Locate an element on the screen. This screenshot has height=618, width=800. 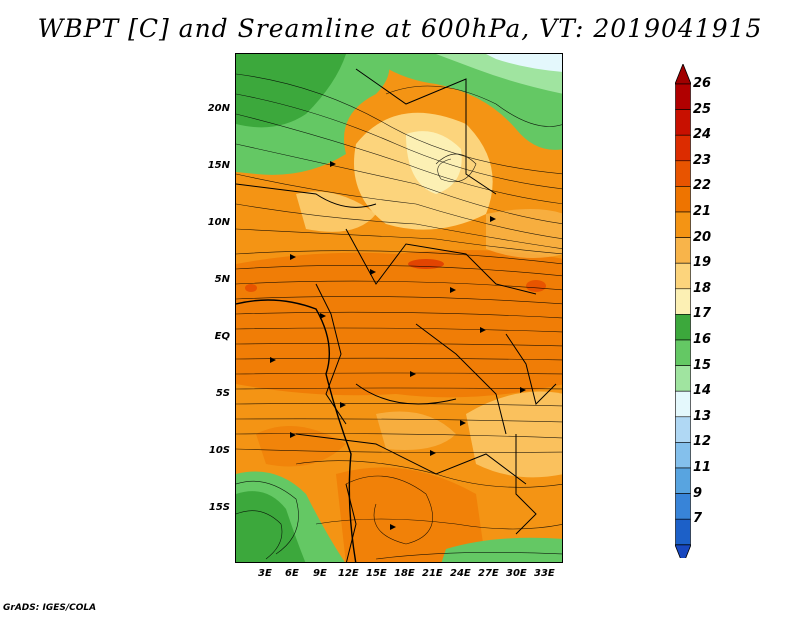
lat-label: 10S is located at coordinates (219, 450).